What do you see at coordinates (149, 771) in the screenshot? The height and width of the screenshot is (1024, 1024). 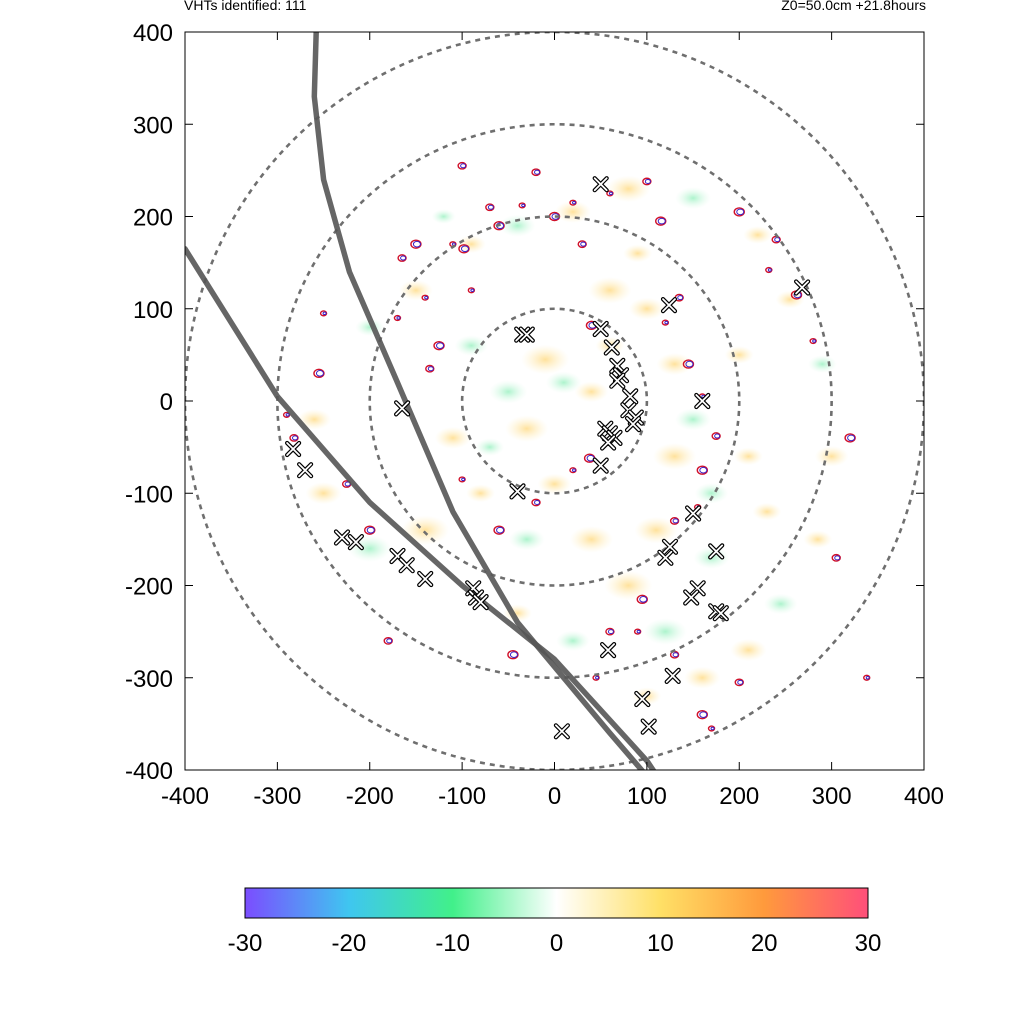 I see `y-tick-label: -400` at bounding box center [149, 771].